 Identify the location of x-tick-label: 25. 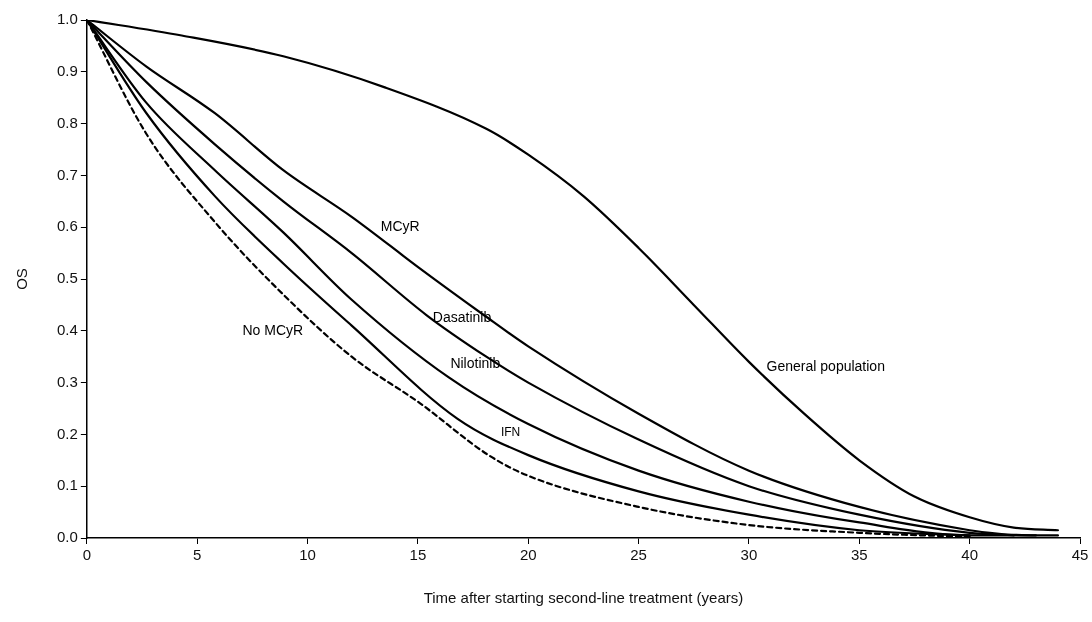
(638, 555).